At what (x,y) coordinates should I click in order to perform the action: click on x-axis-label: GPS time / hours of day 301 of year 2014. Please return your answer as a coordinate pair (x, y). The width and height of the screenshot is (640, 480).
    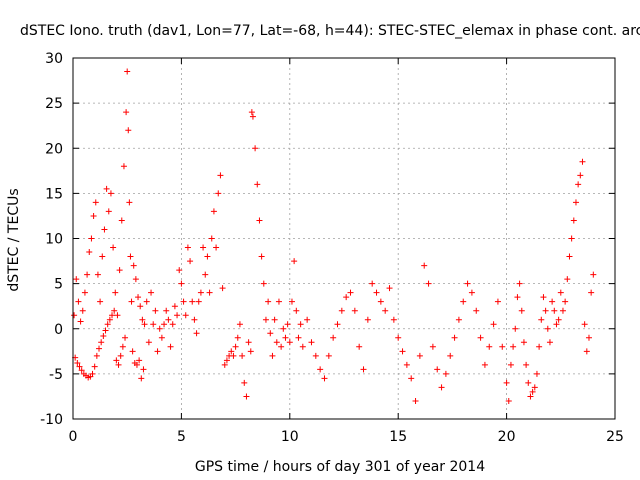
    Looking at the image, I should click on (340, 467).